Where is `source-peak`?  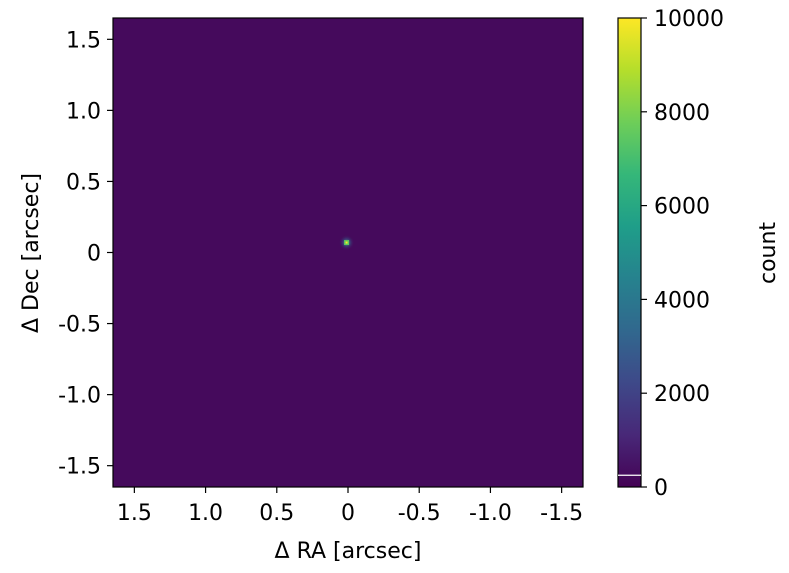
source-peak is located at coordinates (346, 242).